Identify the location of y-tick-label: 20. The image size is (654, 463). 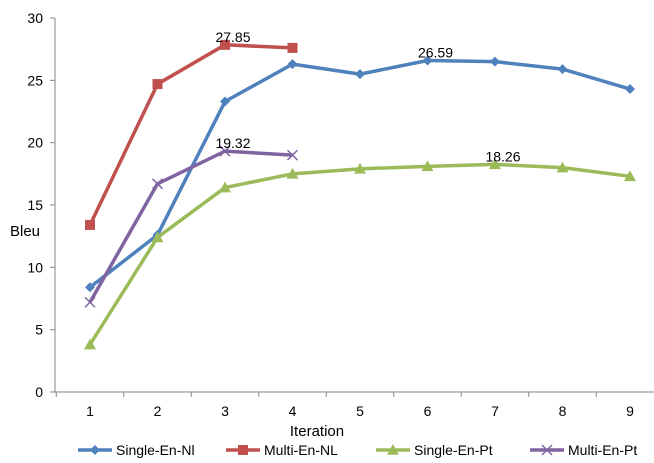
(35, 143).